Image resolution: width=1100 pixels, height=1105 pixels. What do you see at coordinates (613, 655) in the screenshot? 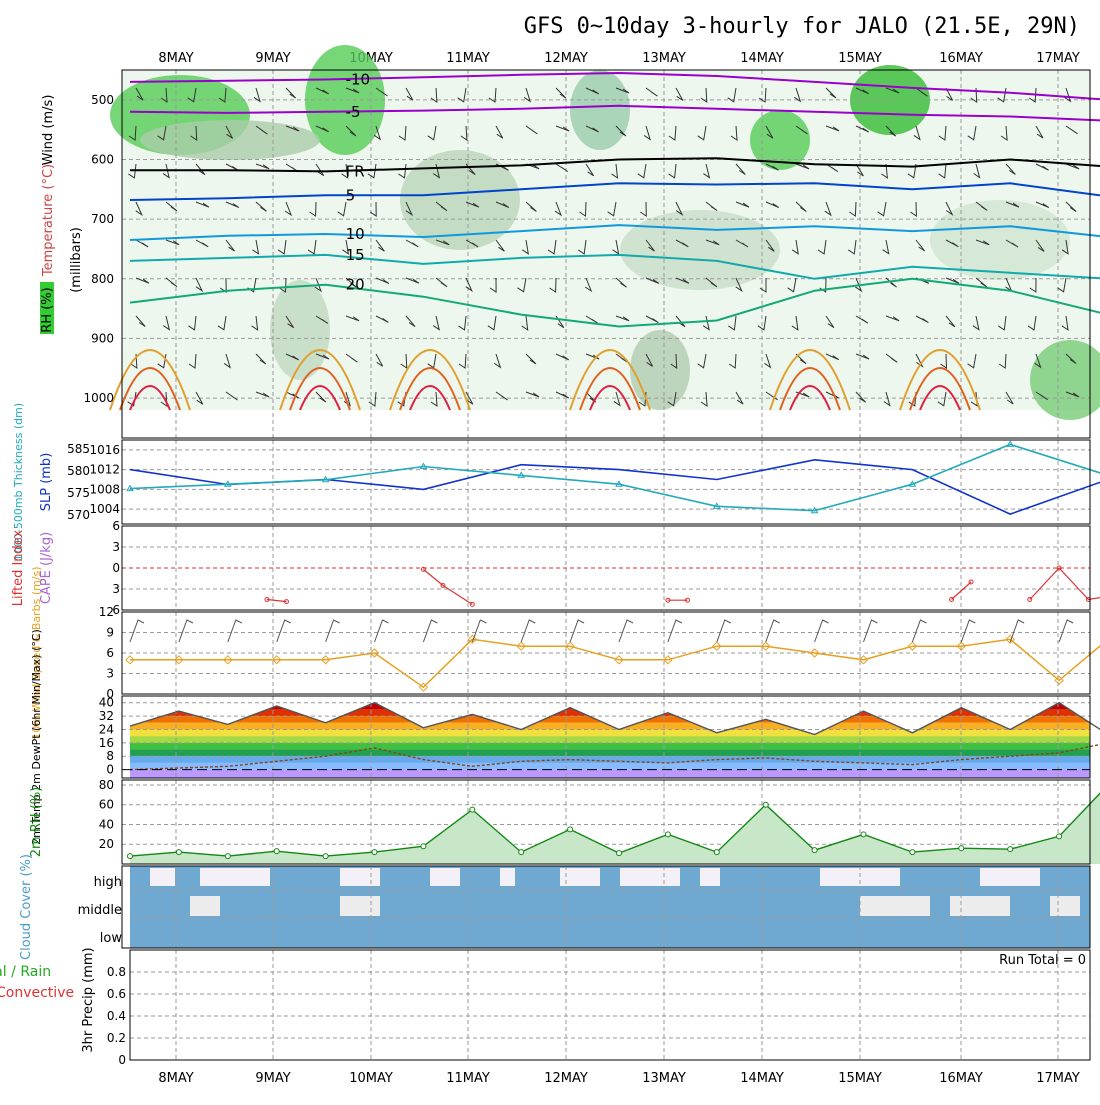
I see `wind-speed-line` at bounding box center [613, 655].